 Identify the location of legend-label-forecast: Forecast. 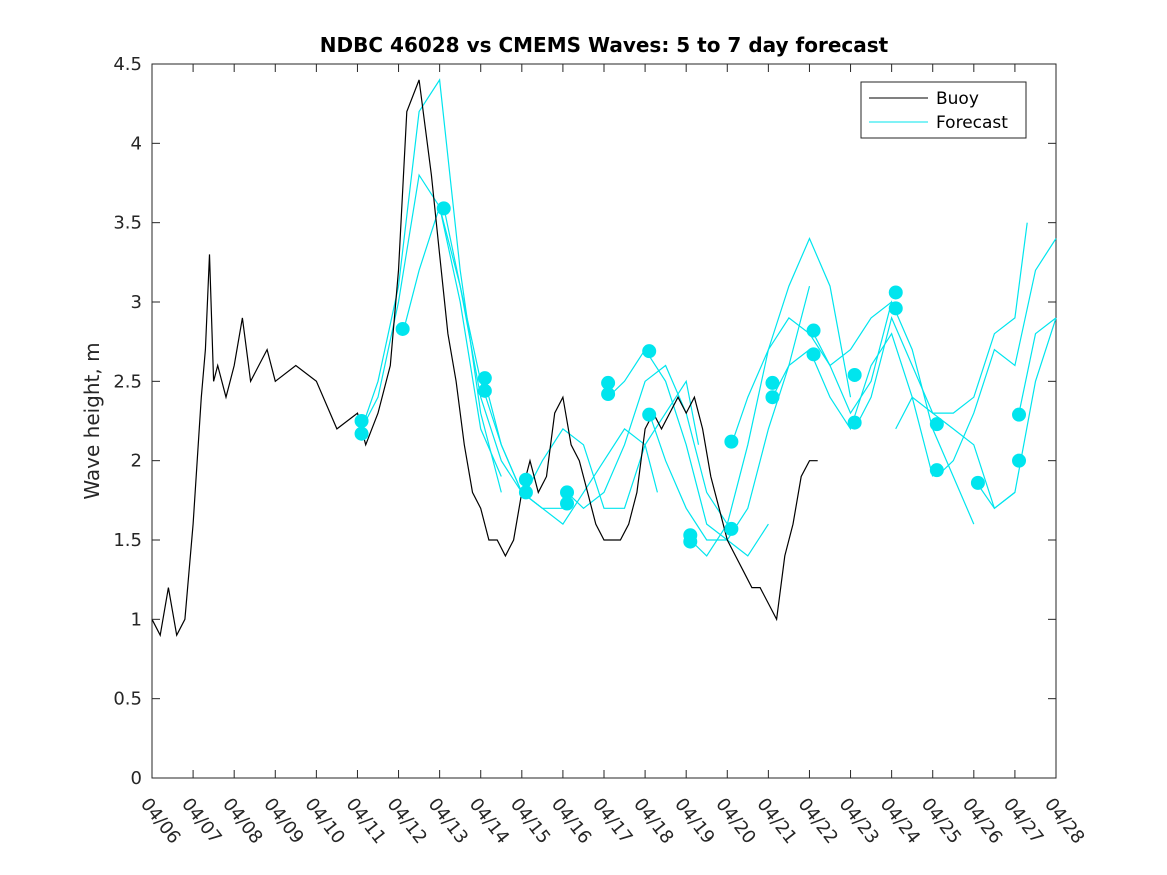
(972, 123).